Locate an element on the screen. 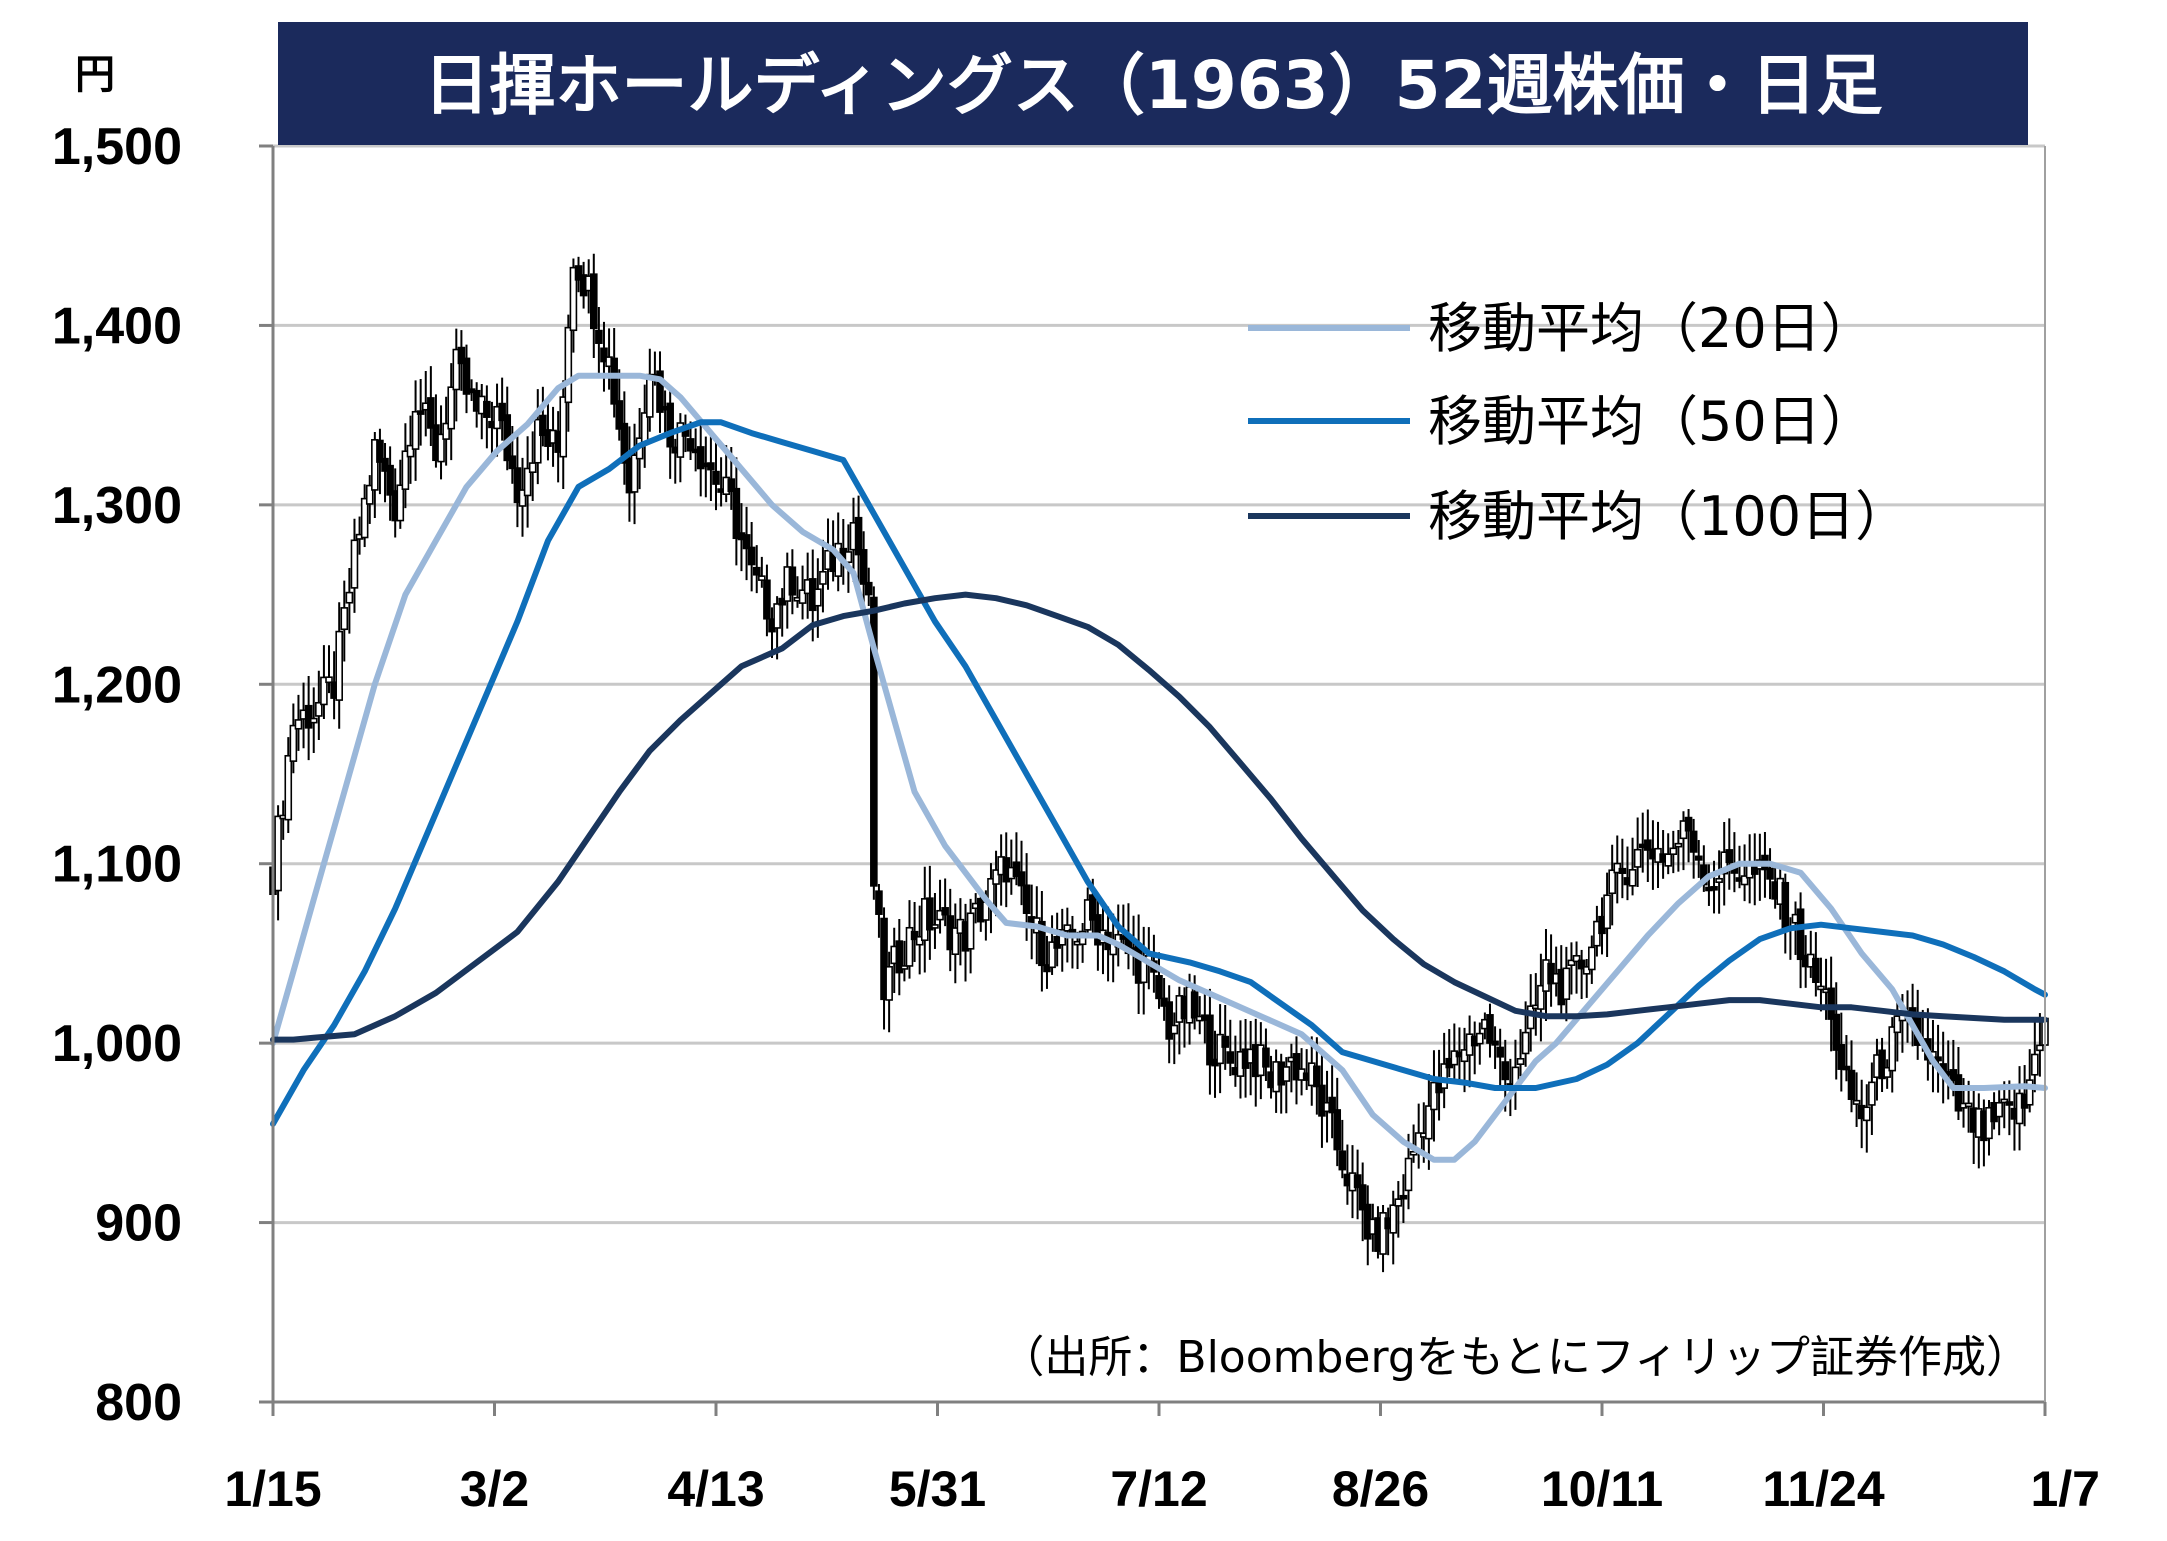  y-tick-label: 1,000 is located at coordinates (117, 1044).